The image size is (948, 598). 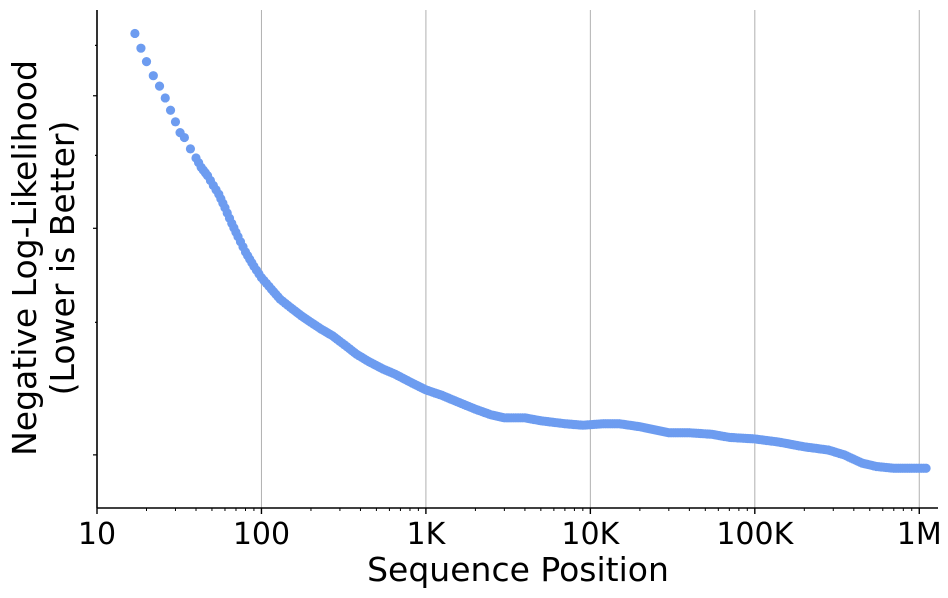 What do you see at coordinates (919, 534) in the screenshot?
I see `x-tick-label: 1M` at bounding box center [919, 534].